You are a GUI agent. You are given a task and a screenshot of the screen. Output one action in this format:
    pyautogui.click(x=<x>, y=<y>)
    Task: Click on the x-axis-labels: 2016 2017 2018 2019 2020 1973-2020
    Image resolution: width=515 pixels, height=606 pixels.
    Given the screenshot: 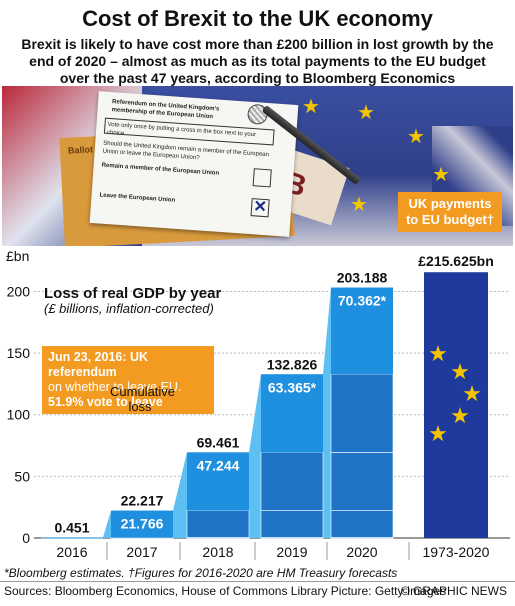 What is the action you would take?
    pyautogui.click(x=273, y=551)
    